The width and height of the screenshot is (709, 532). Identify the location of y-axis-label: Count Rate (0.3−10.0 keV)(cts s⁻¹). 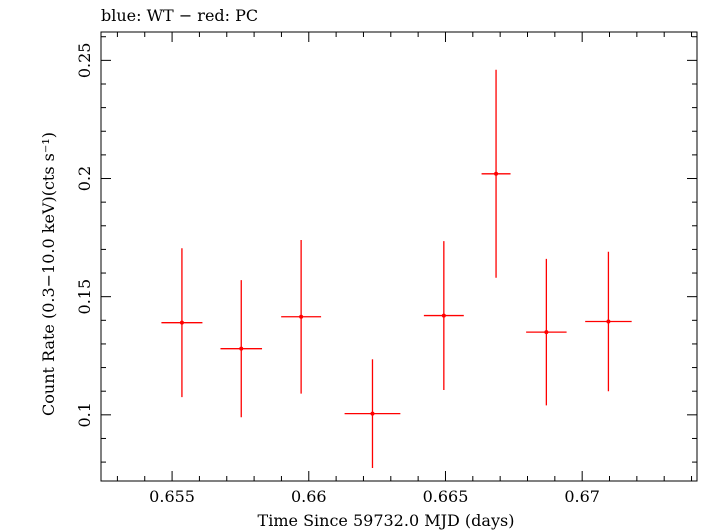
(48, 274).